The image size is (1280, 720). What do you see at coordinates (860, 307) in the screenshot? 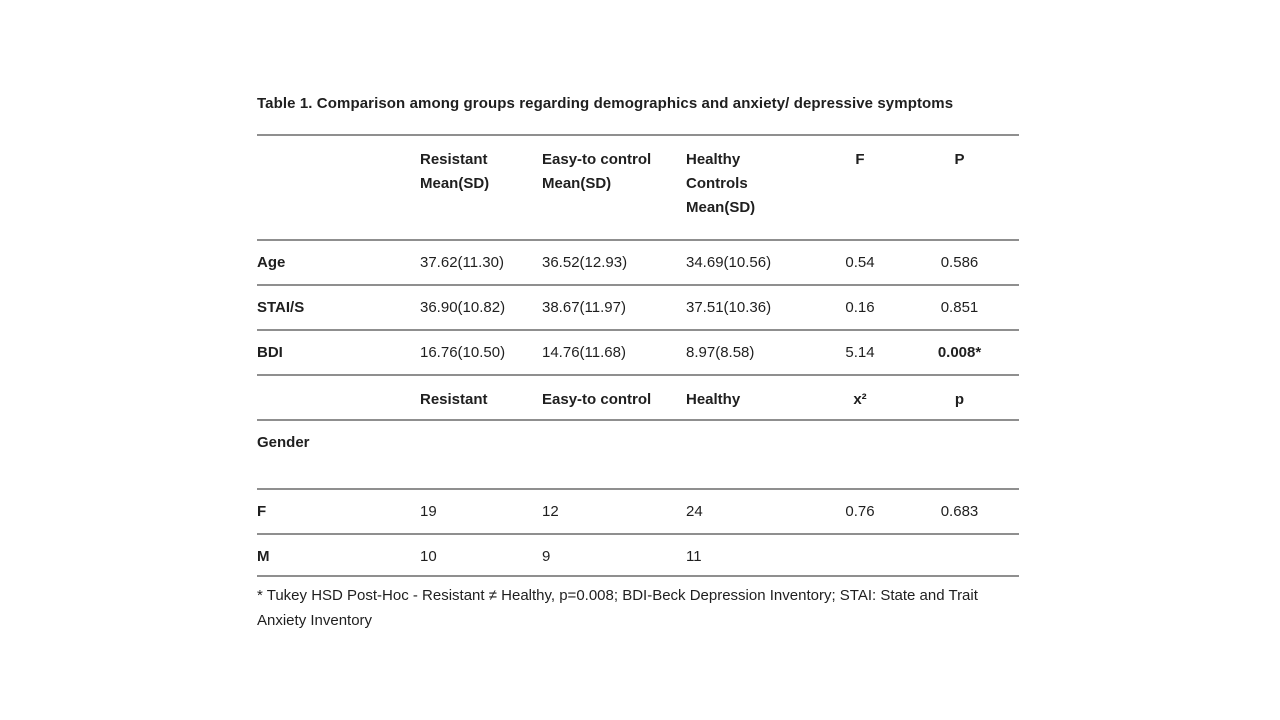
I see `cell-stai-f: 0.16` at bounding box center [860, 307].